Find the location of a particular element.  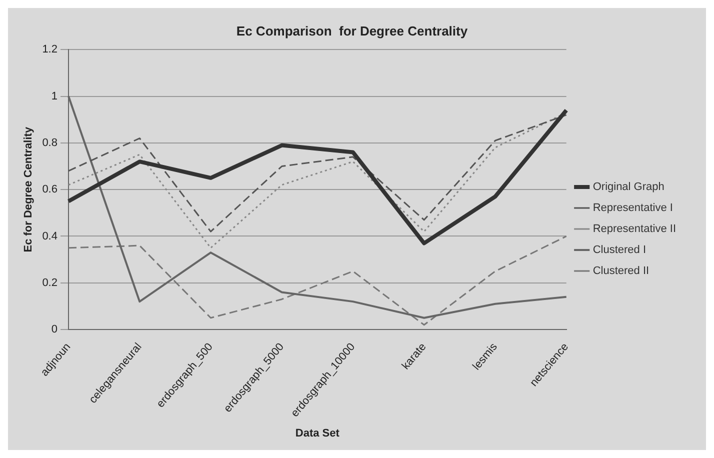

legend-label: Original Graph is located at coordinates (628, 187).